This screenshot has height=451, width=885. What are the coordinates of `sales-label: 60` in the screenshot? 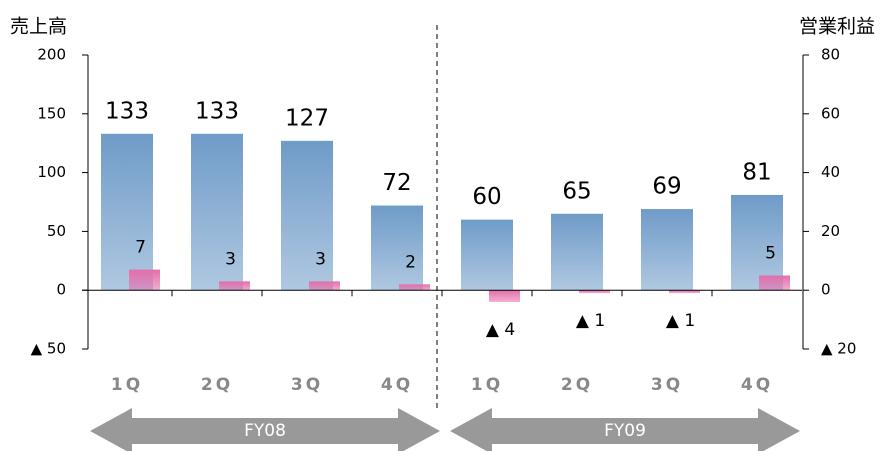 It's located at (486, 197).